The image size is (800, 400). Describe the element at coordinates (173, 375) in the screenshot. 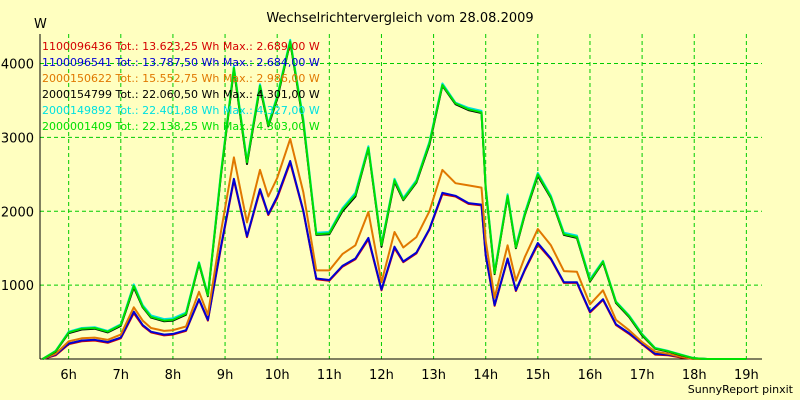

I see `x-tick-label: 8h` at that location.